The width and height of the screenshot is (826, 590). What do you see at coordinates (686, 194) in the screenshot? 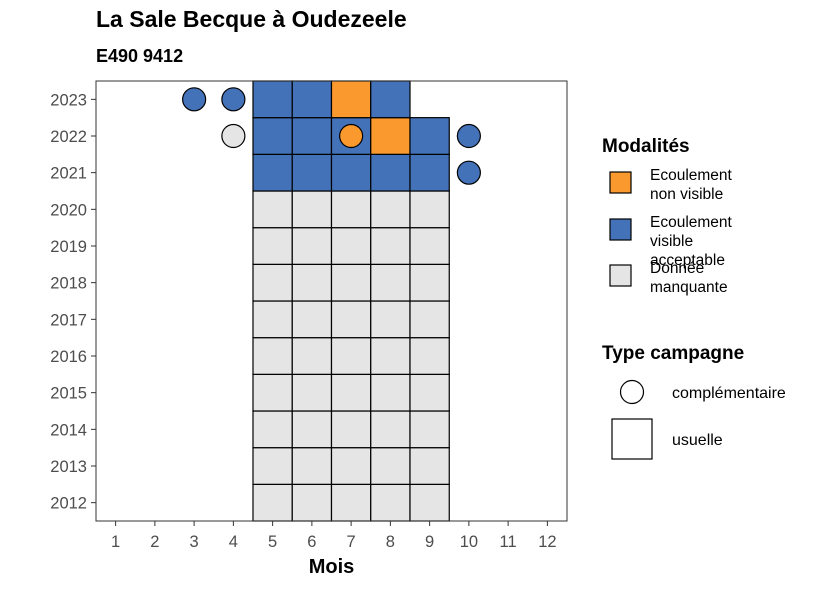
I see `legend-label-0-1: non visible` at bounding box center [686, 194].